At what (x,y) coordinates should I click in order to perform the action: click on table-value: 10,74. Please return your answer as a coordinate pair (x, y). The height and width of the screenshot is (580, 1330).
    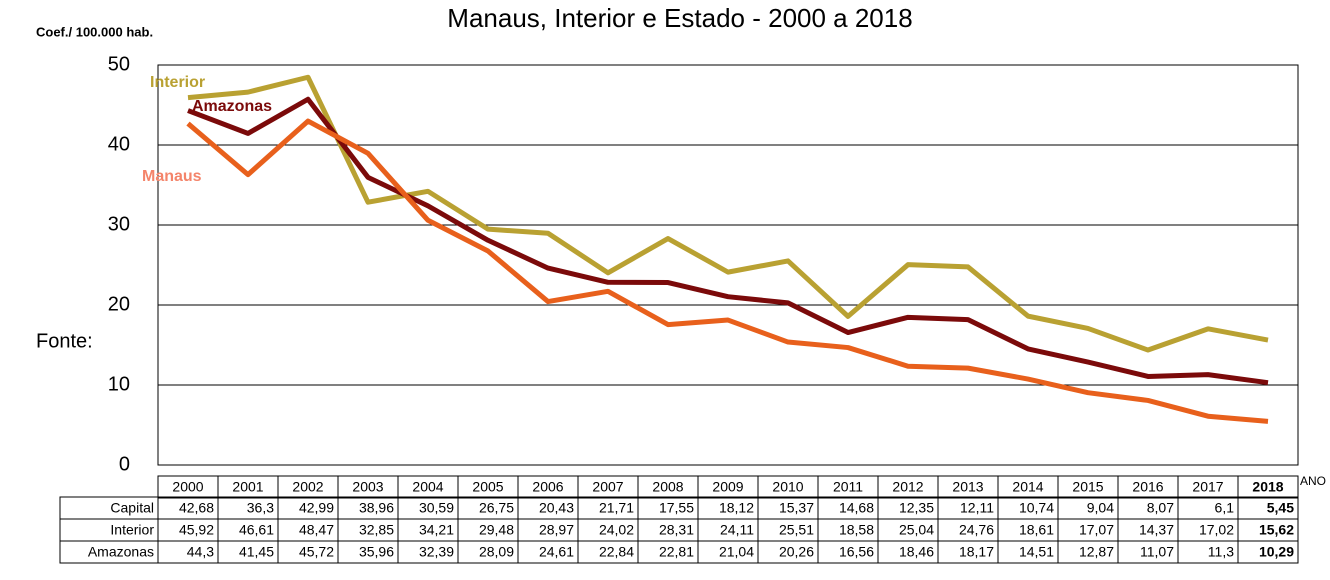
    Looking at the image, I should click on (1036, 508).